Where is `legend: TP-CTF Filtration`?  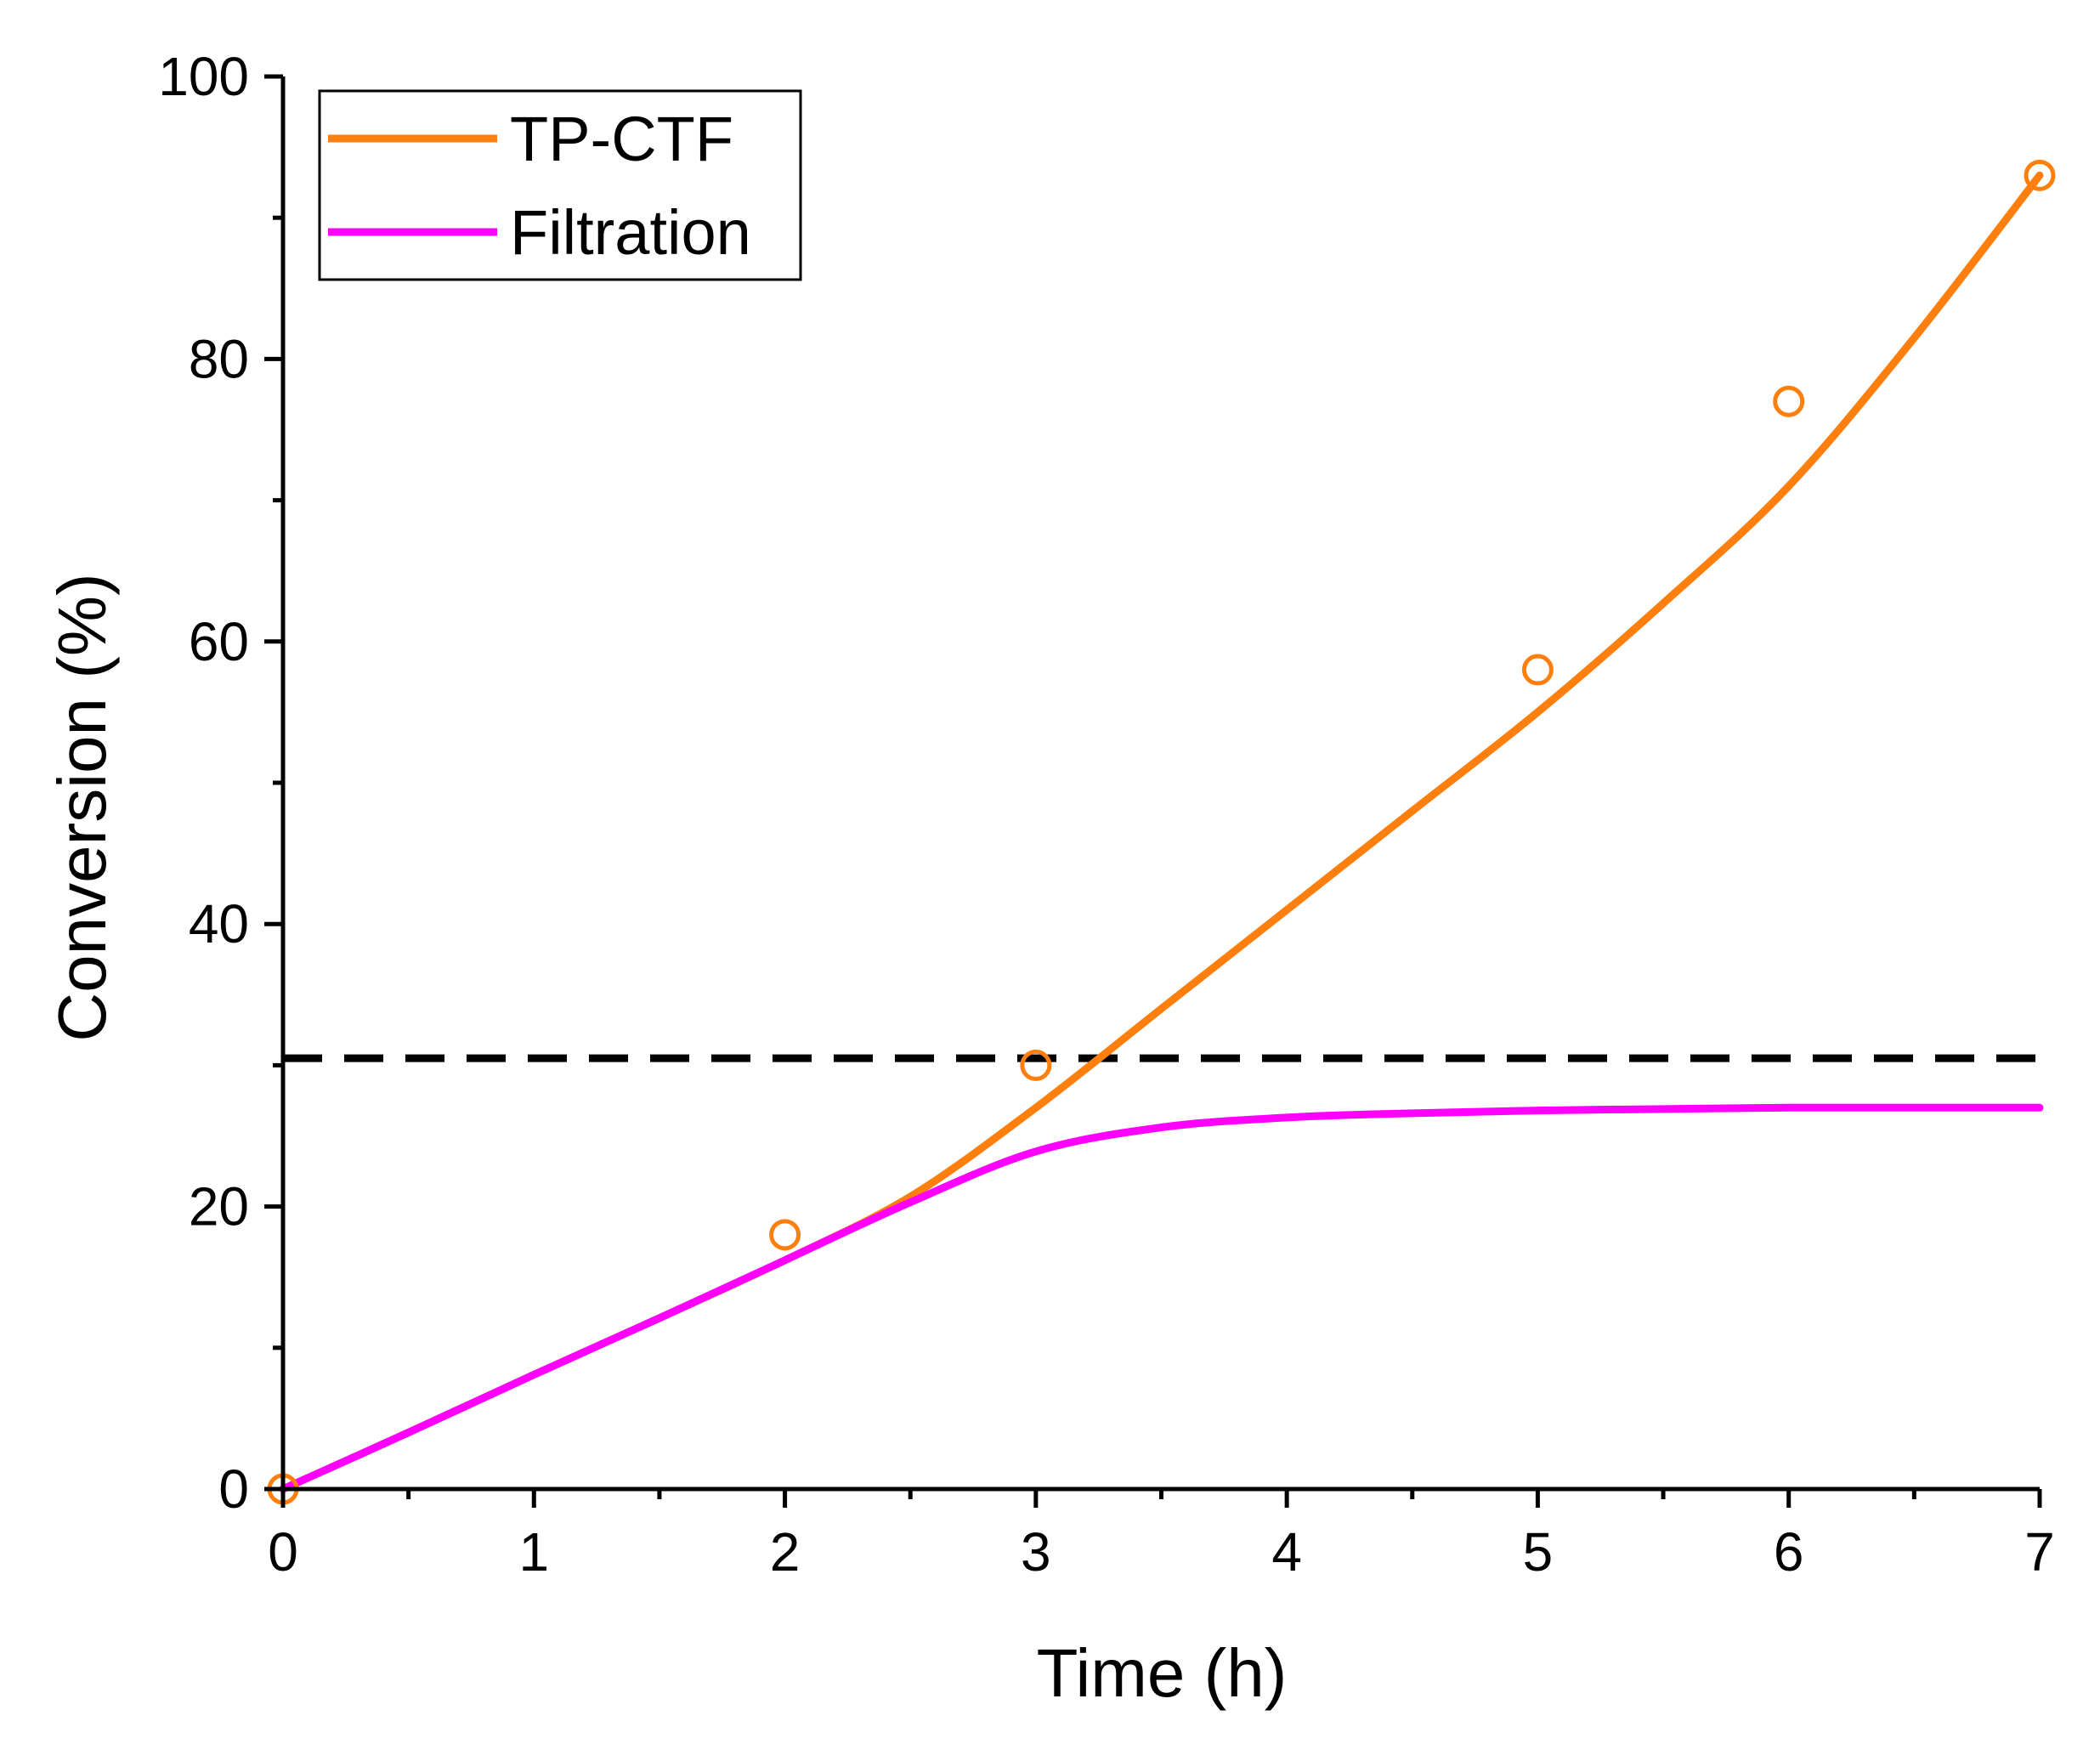
legend: TP-CTF Filtration is located at coordinates (560, 185).